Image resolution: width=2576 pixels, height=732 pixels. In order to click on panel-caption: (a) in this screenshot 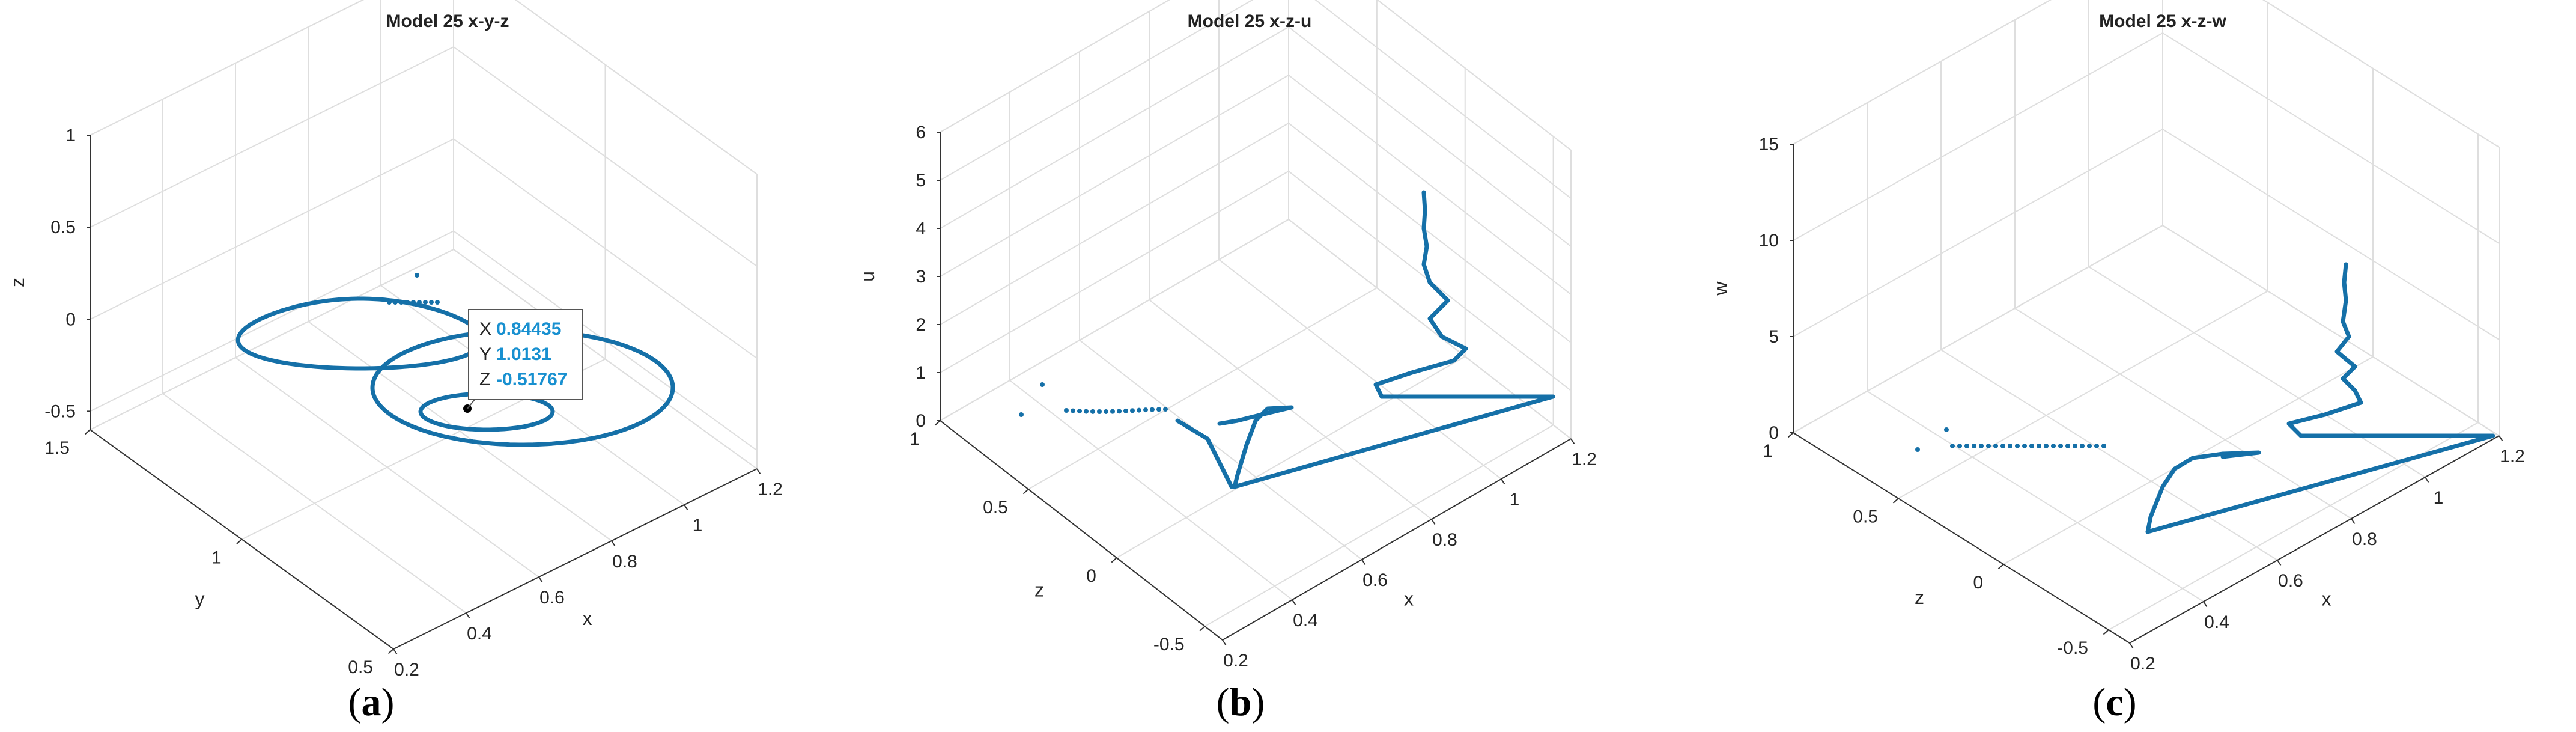, I will do `click(371, 702)`.